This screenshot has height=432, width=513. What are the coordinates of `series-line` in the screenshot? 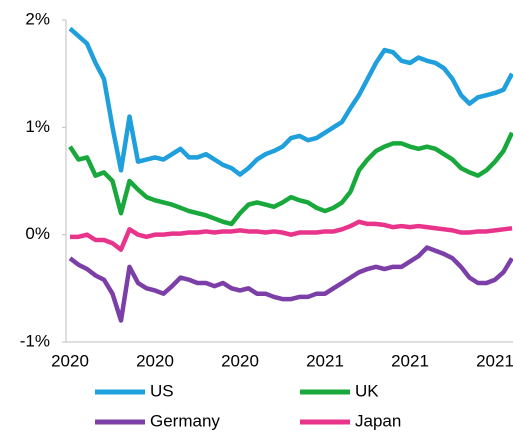 It's located at (291, 235).